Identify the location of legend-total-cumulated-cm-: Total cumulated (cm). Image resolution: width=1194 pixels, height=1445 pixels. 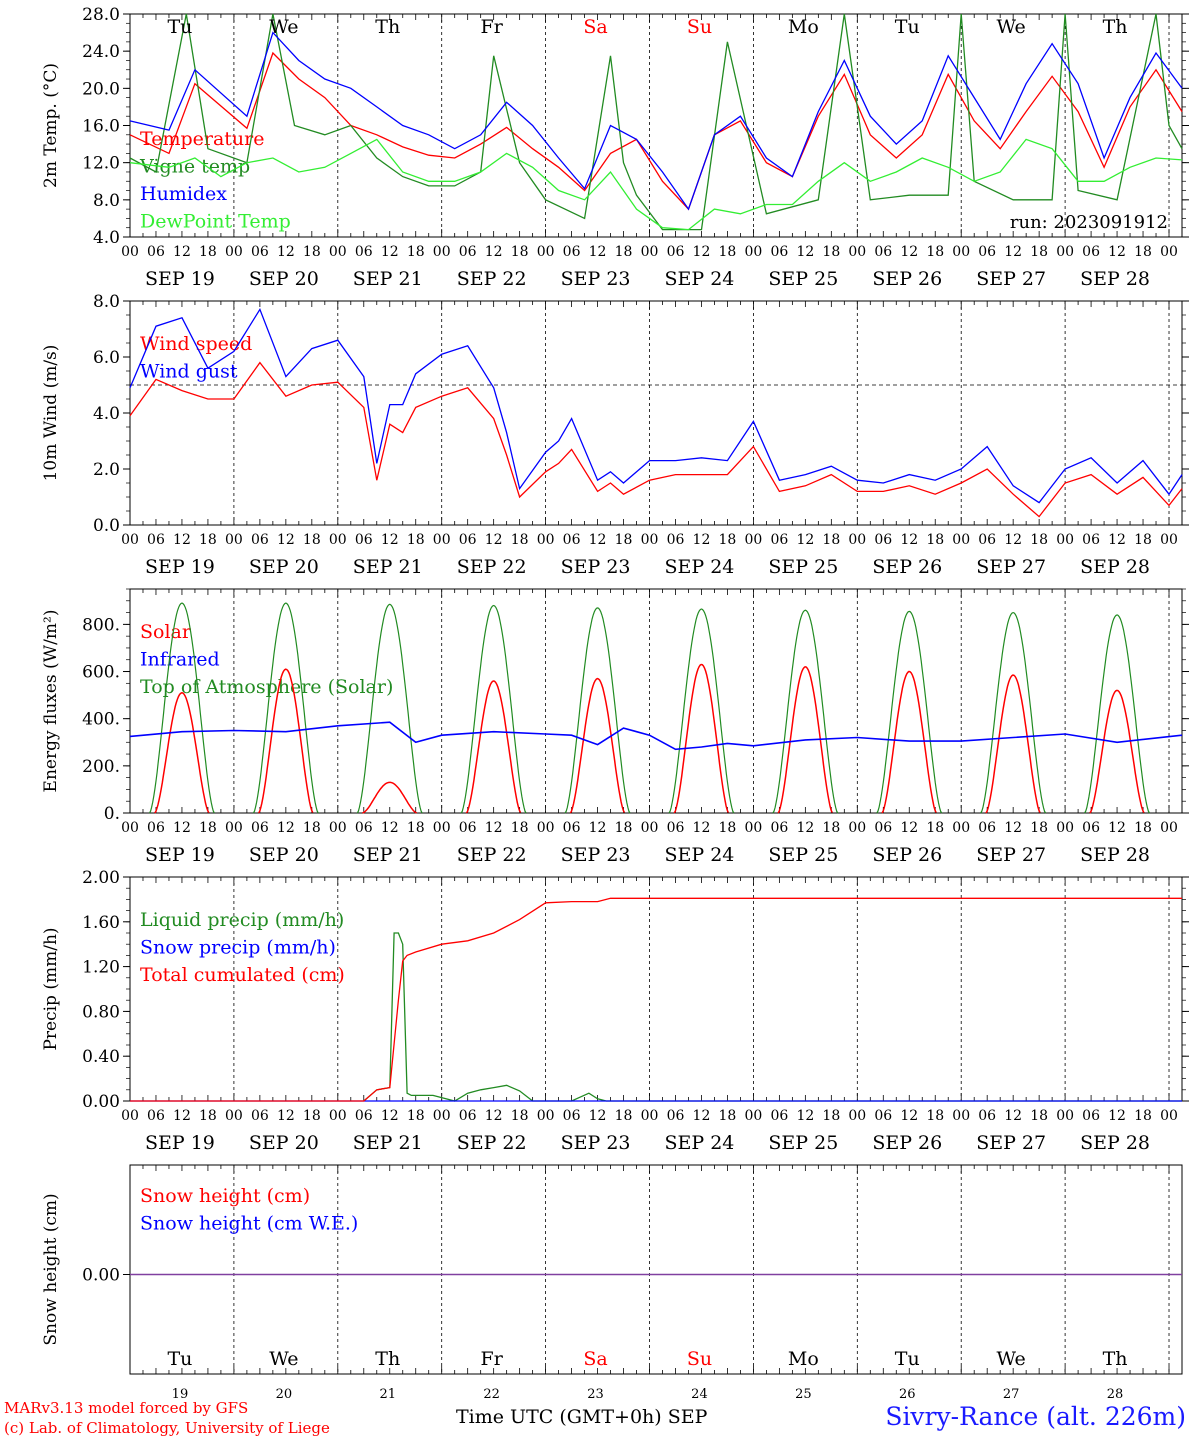
(242, 975).